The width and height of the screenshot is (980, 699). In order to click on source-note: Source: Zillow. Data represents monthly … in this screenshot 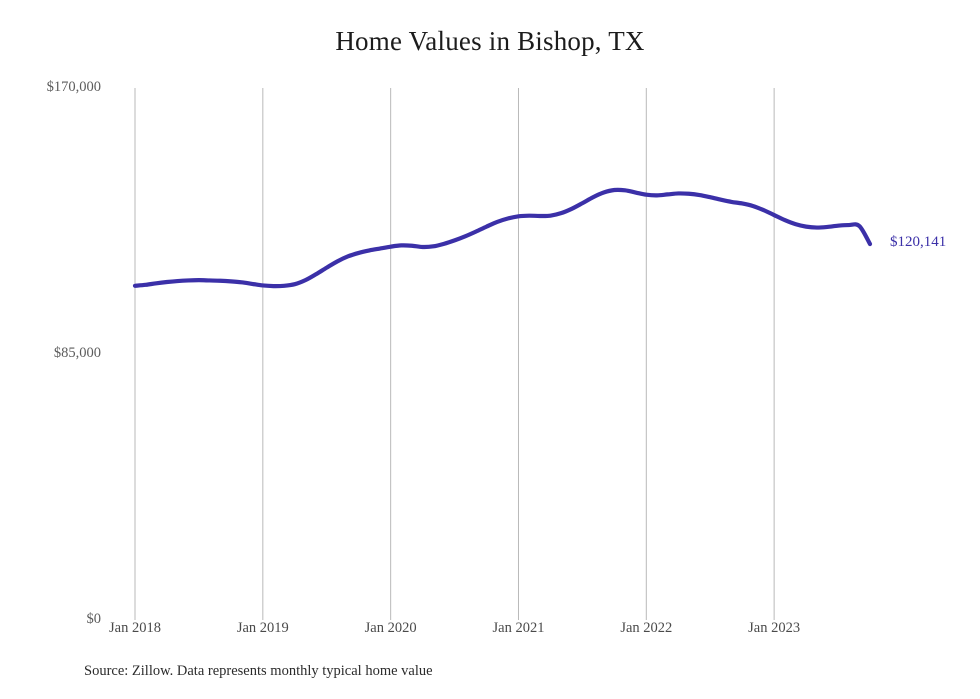, I will do `click(258, 671)`.